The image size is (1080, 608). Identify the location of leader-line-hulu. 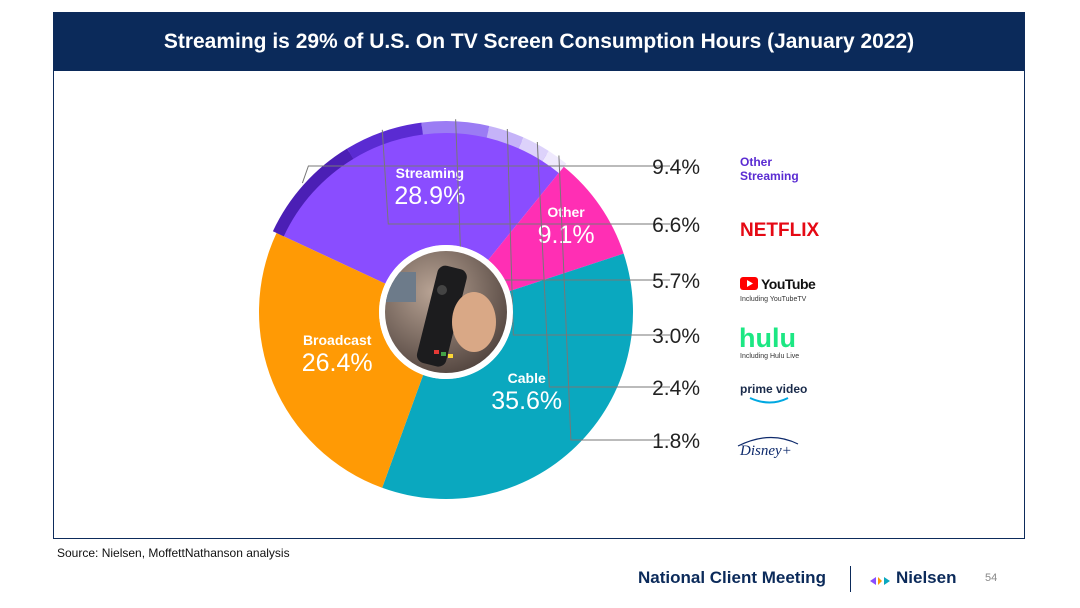
(588, 232).